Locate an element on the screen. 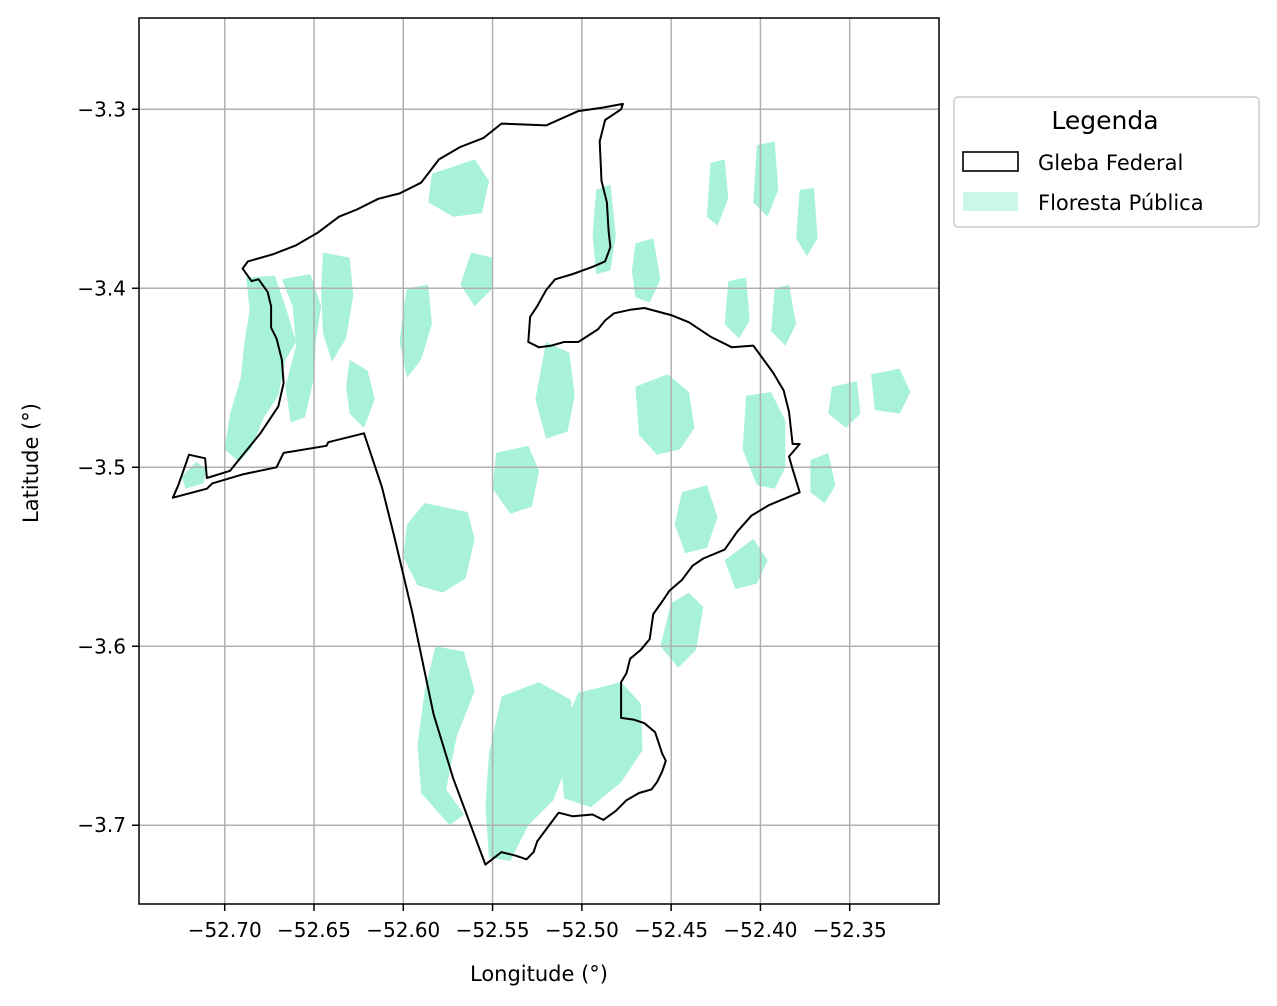  y-tick-label: −3.4 is located at coordinates (101, 288).